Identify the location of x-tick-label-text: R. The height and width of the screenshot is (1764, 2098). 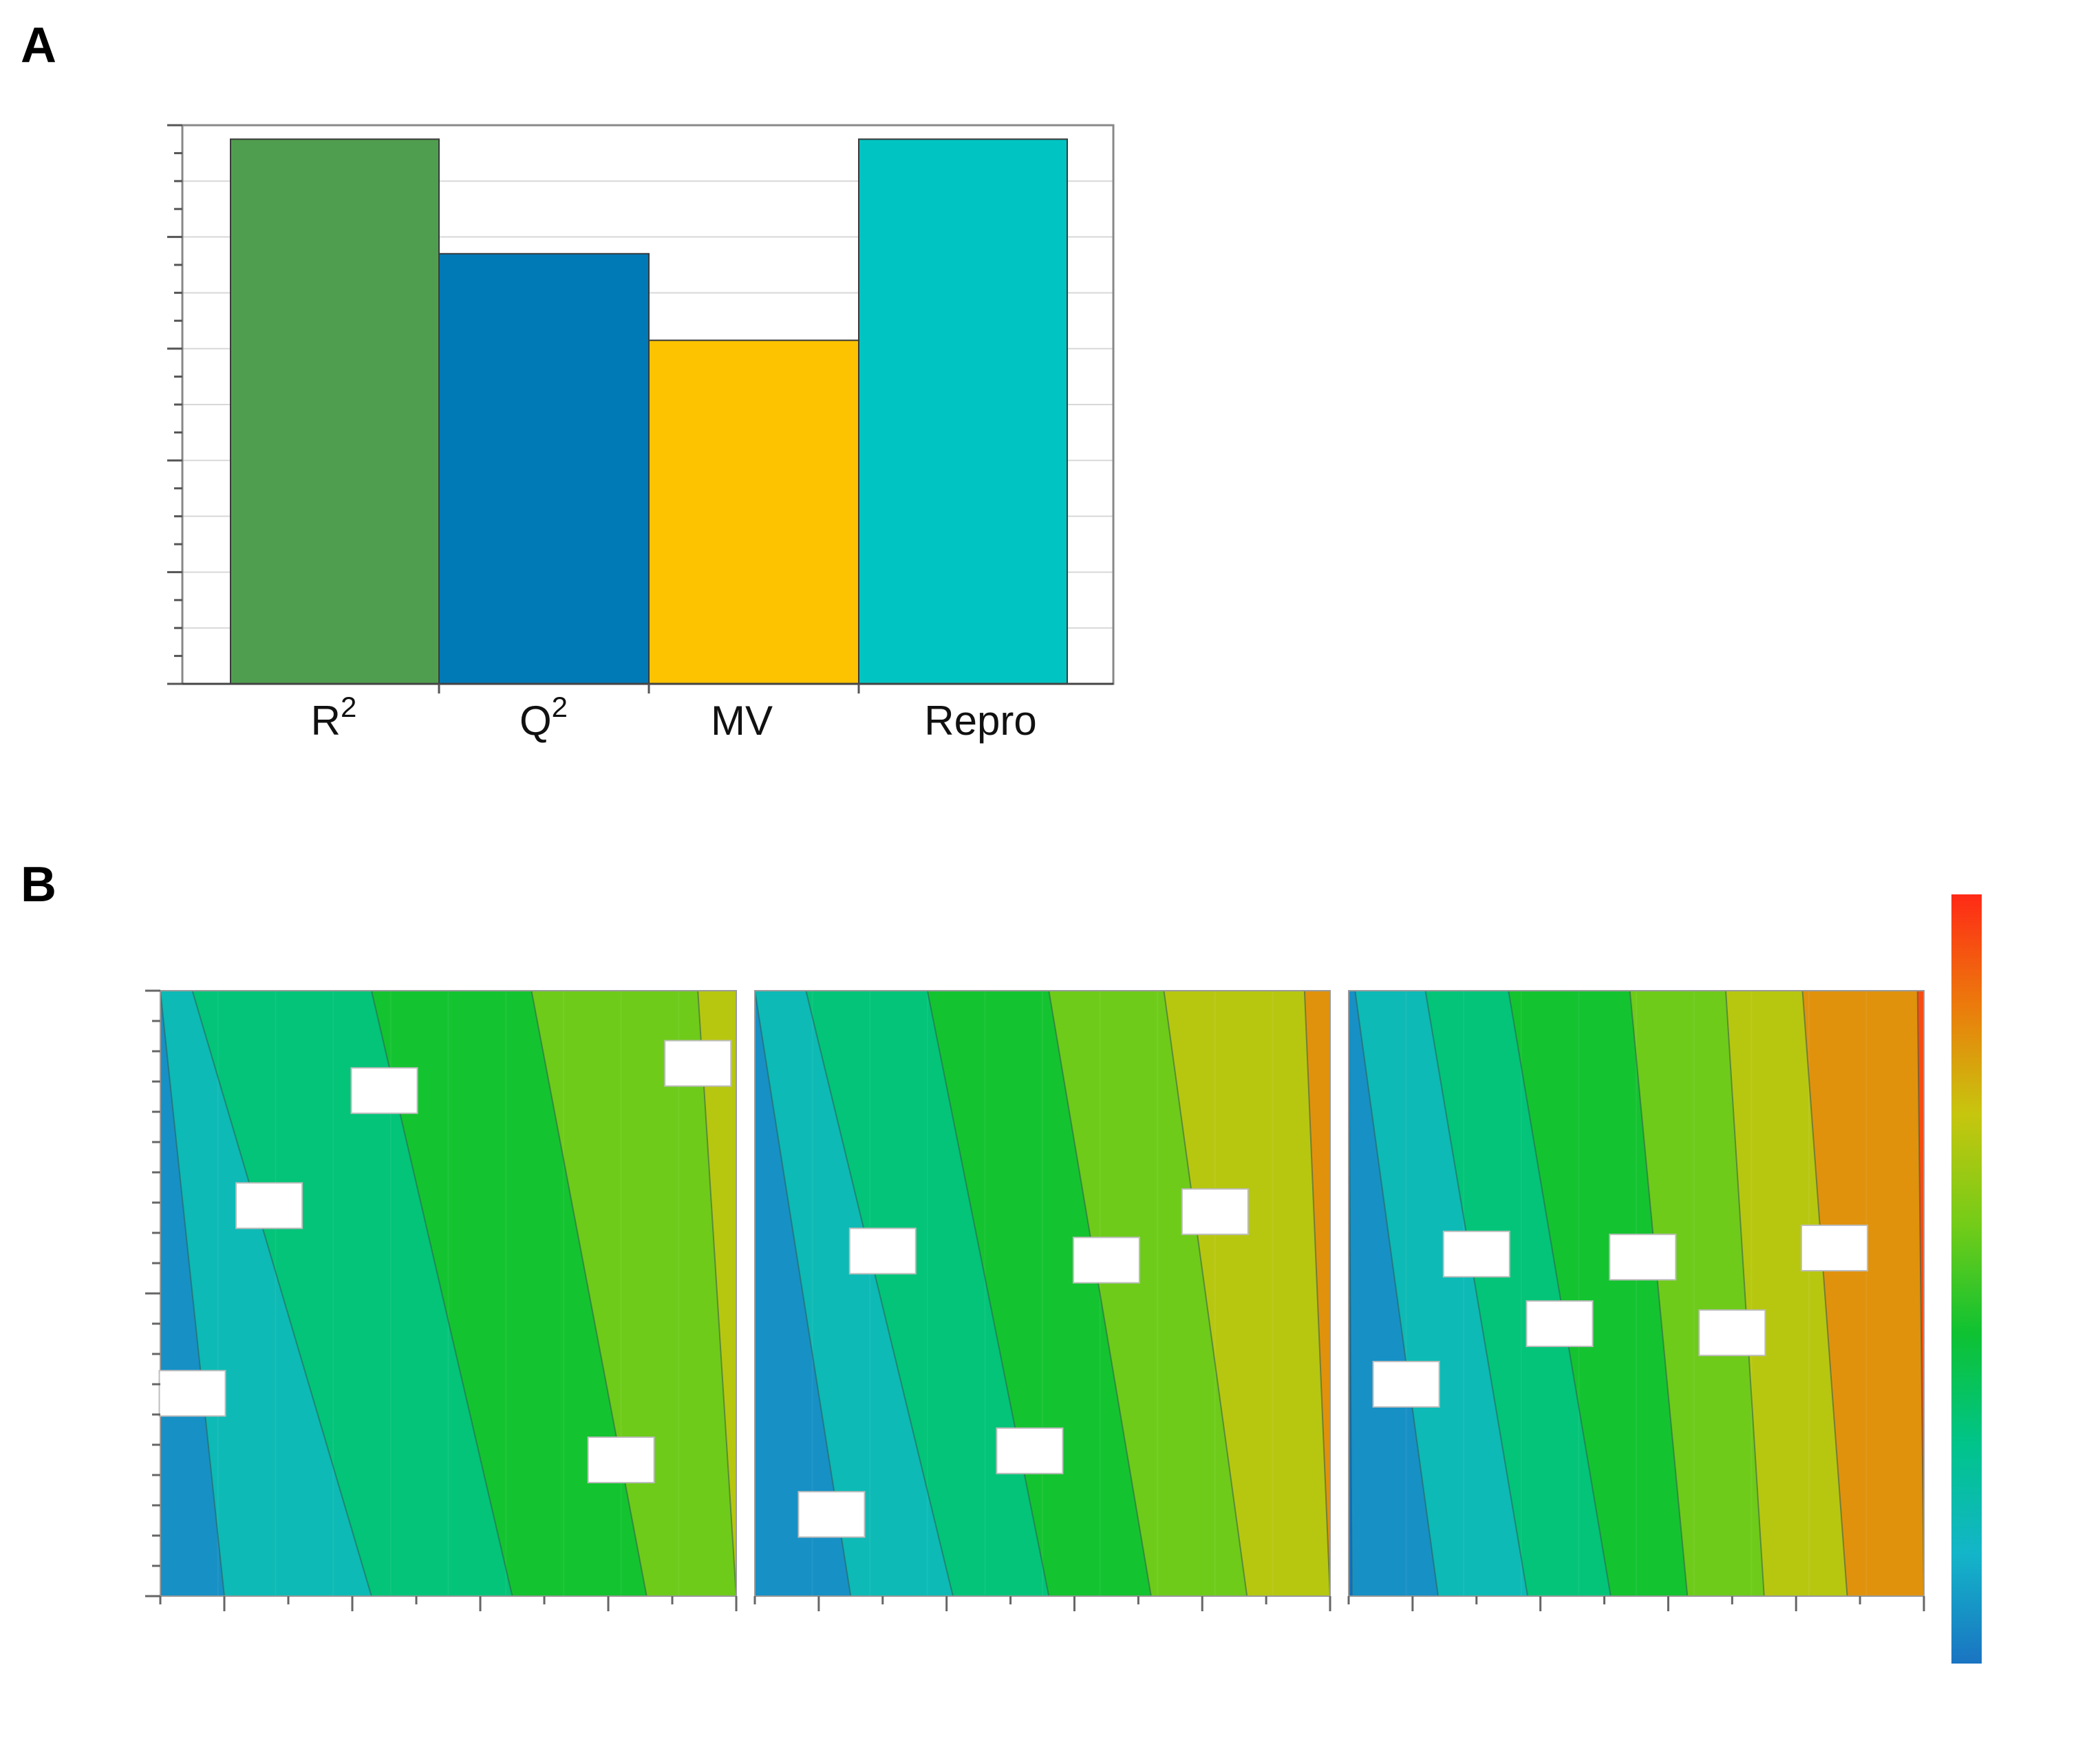
(326, 721).